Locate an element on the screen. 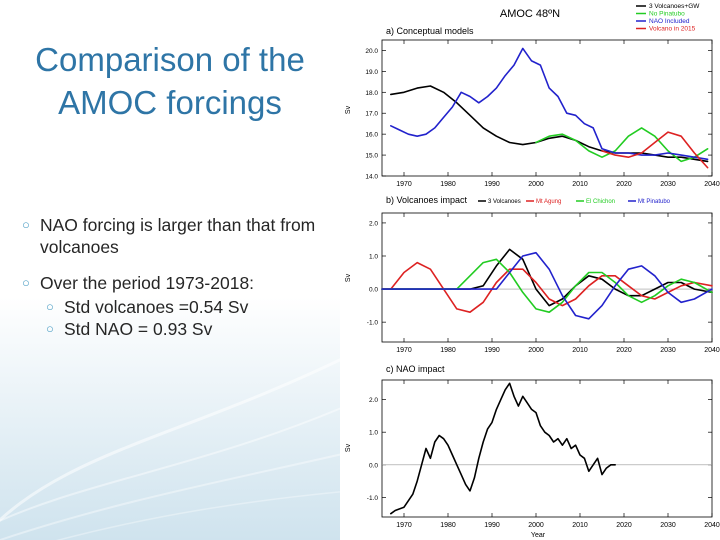 Image resolution: width=720 pixels, height=540 pixels. series-line-mt-pinatubo is located at coordinates (547, 285).